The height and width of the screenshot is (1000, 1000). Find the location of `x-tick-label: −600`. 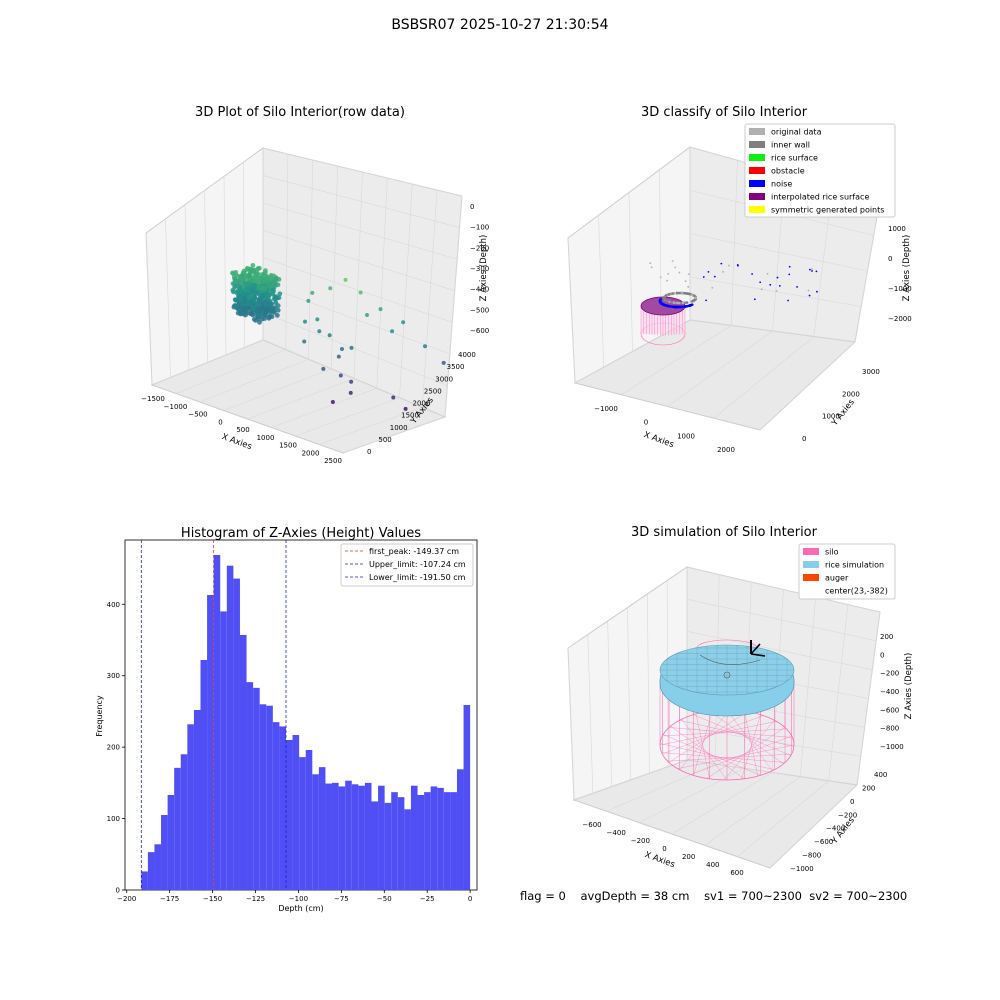

x-tick-label: −600 is located at coordinates (591, 825).